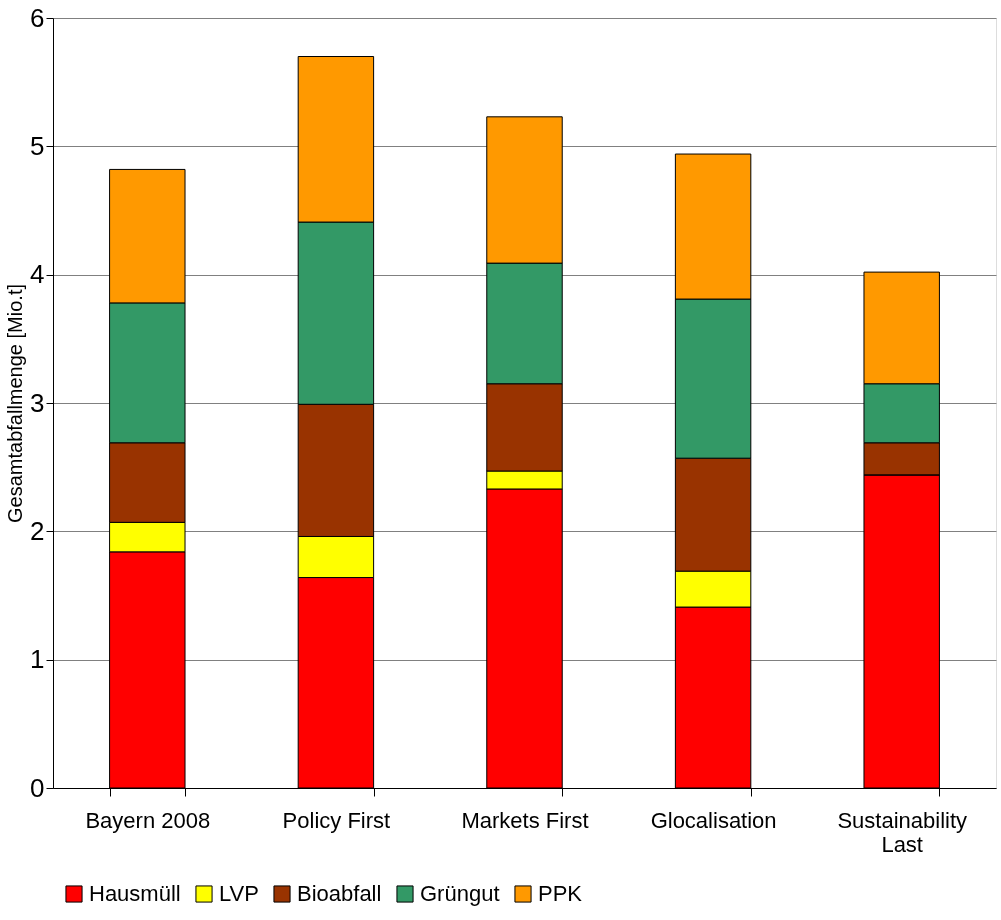  I want to click on y-tick-label: 2, so click(37, 530).